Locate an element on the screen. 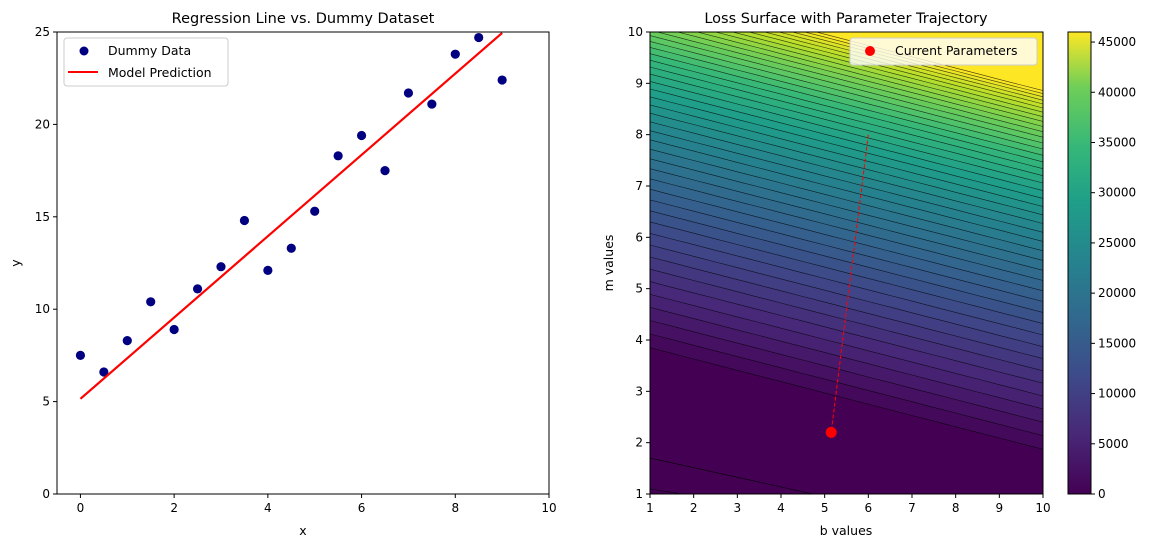 This screenshot has height=547, width=1154. trajectory-line is located at coordinates (849, 283).